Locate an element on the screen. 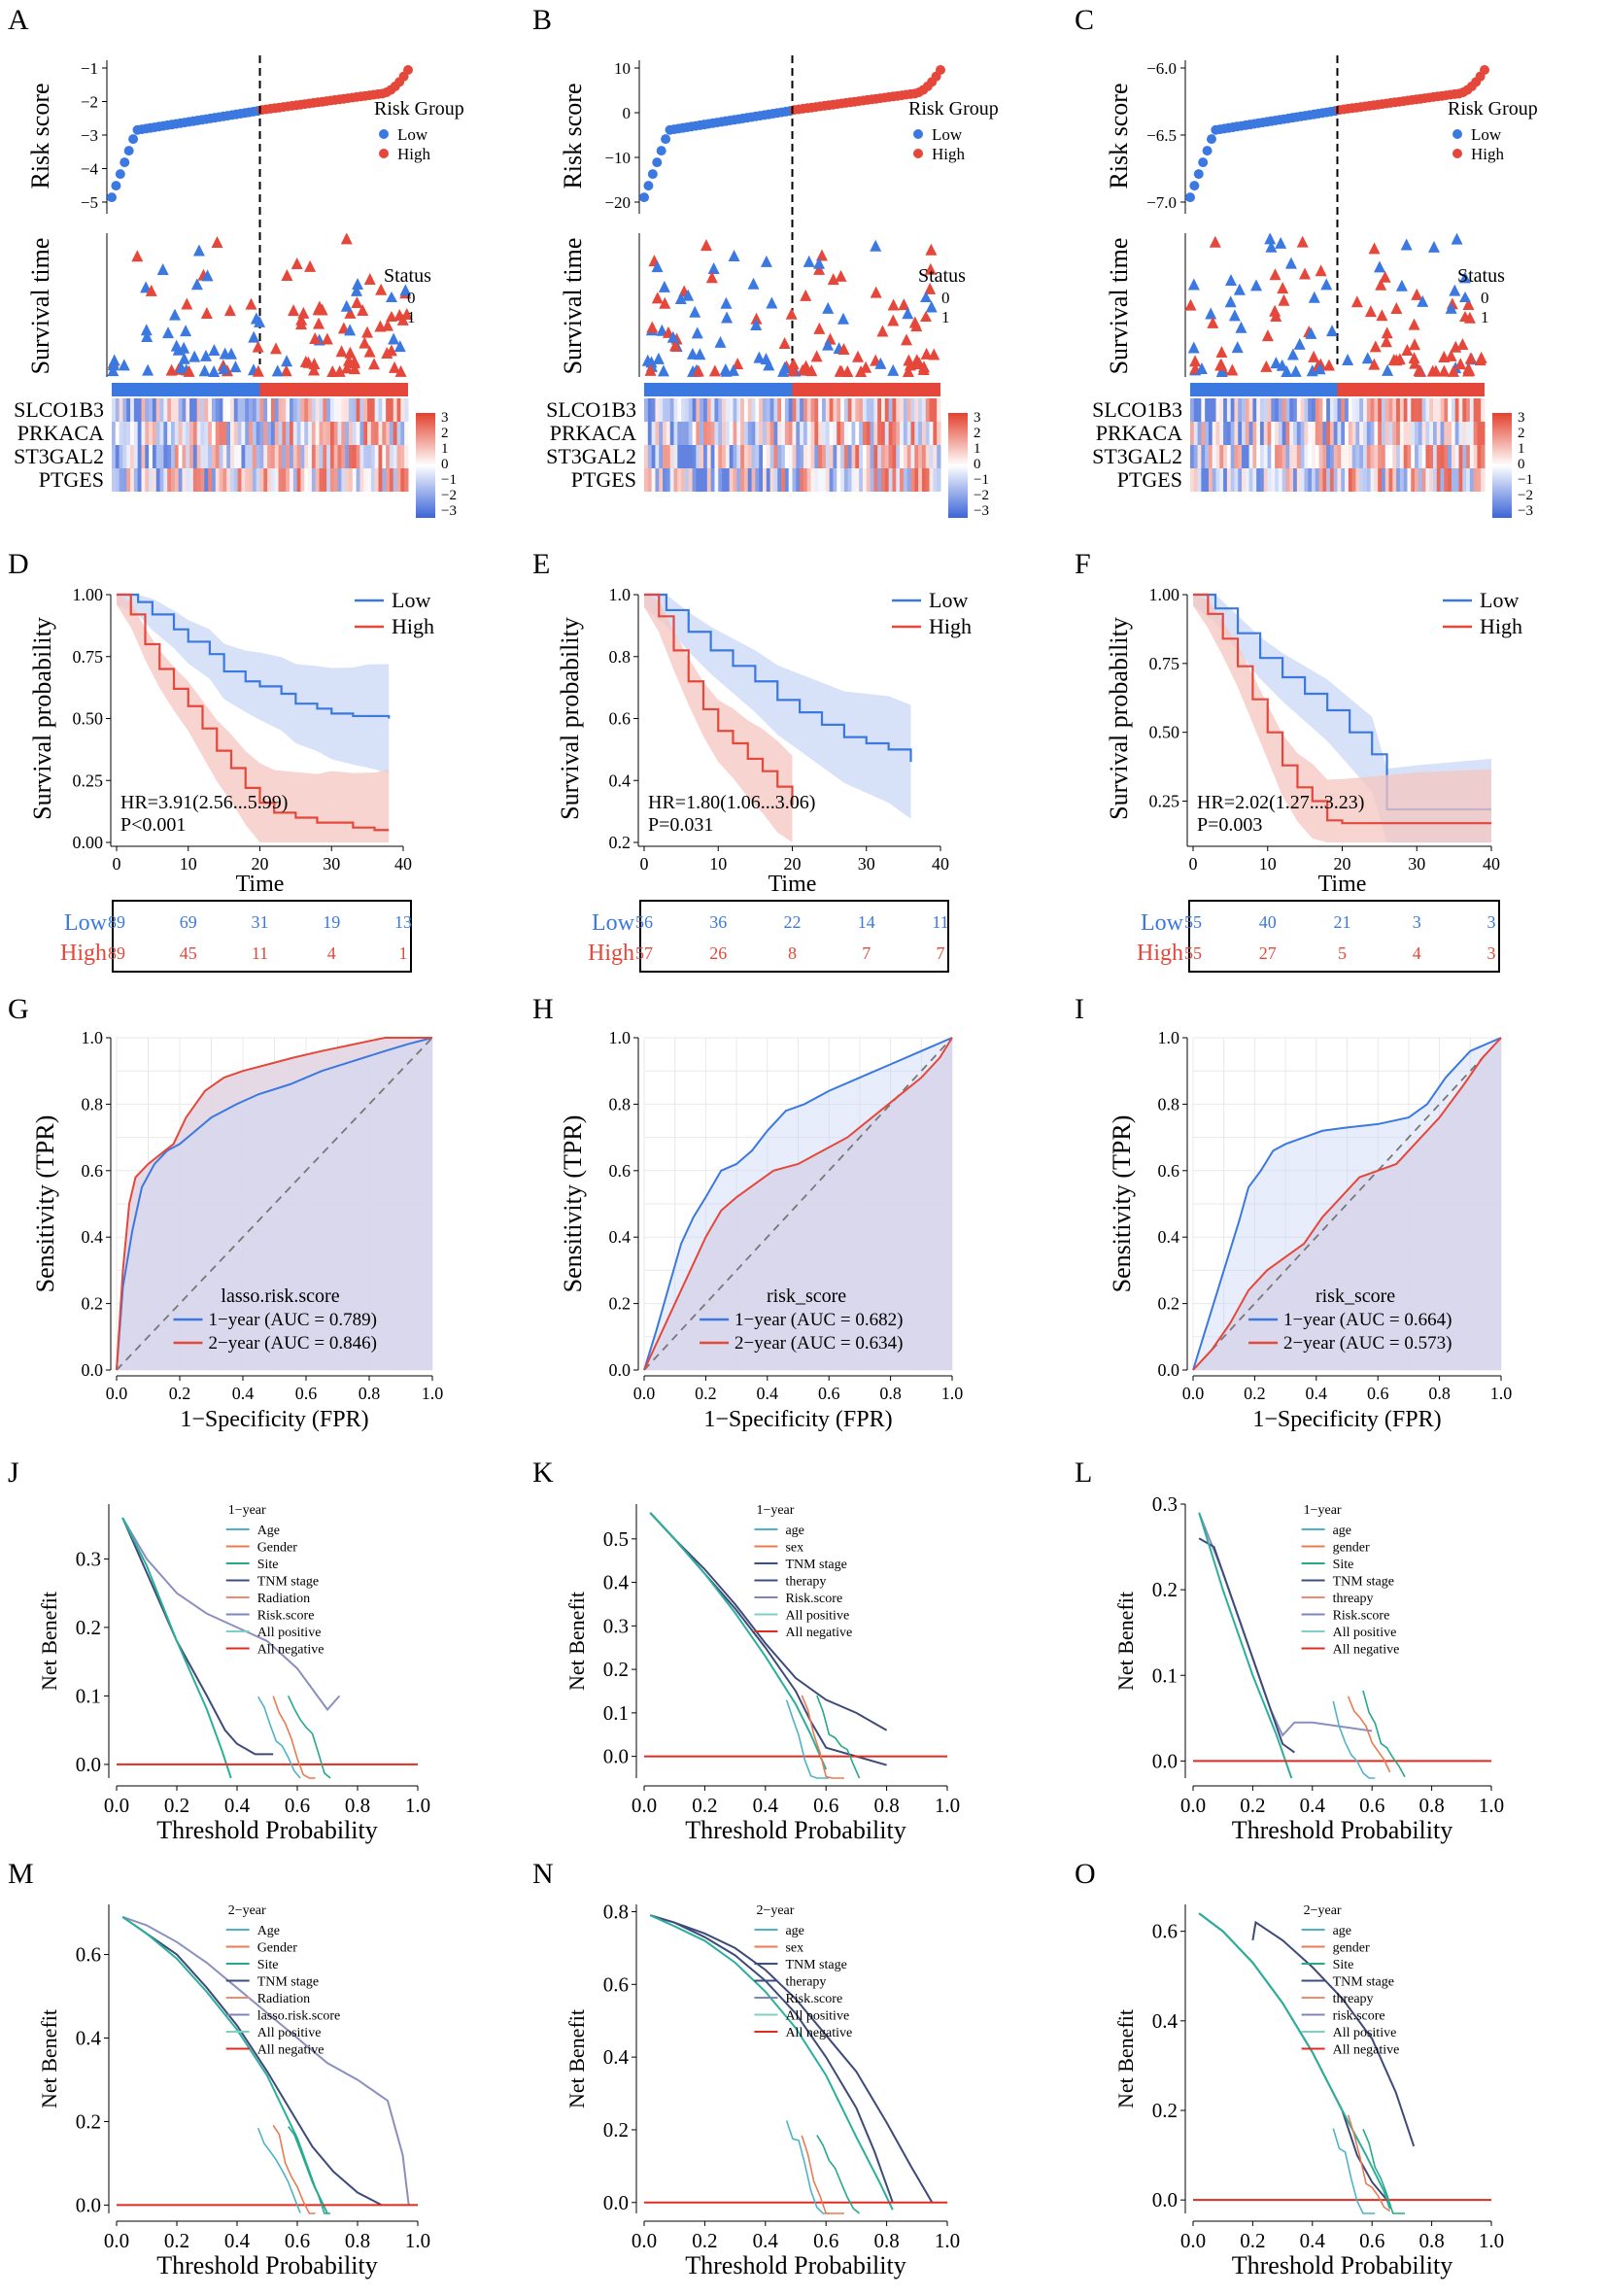 The image size is (1606, 2296). roc-curve-1year is located at coordinates (1347, 1204).